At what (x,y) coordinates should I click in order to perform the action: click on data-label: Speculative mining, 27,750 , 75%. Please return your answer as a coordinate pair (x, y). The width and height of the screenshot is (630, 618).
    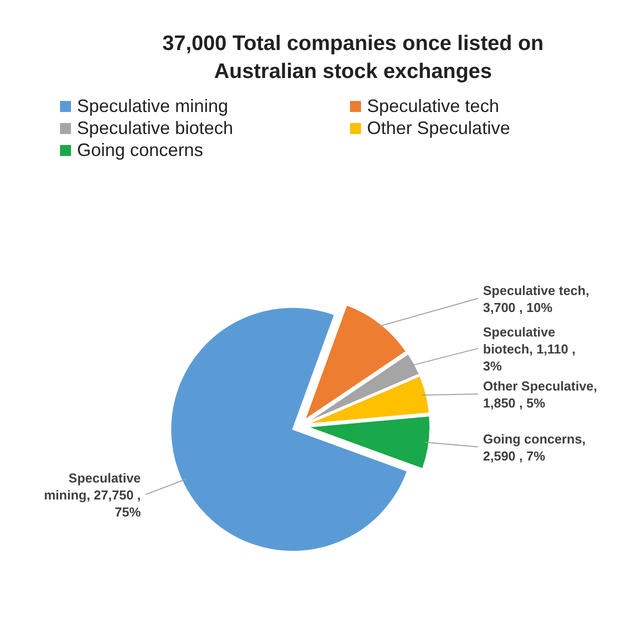
    Looking at the image, I should click on (93, 495).